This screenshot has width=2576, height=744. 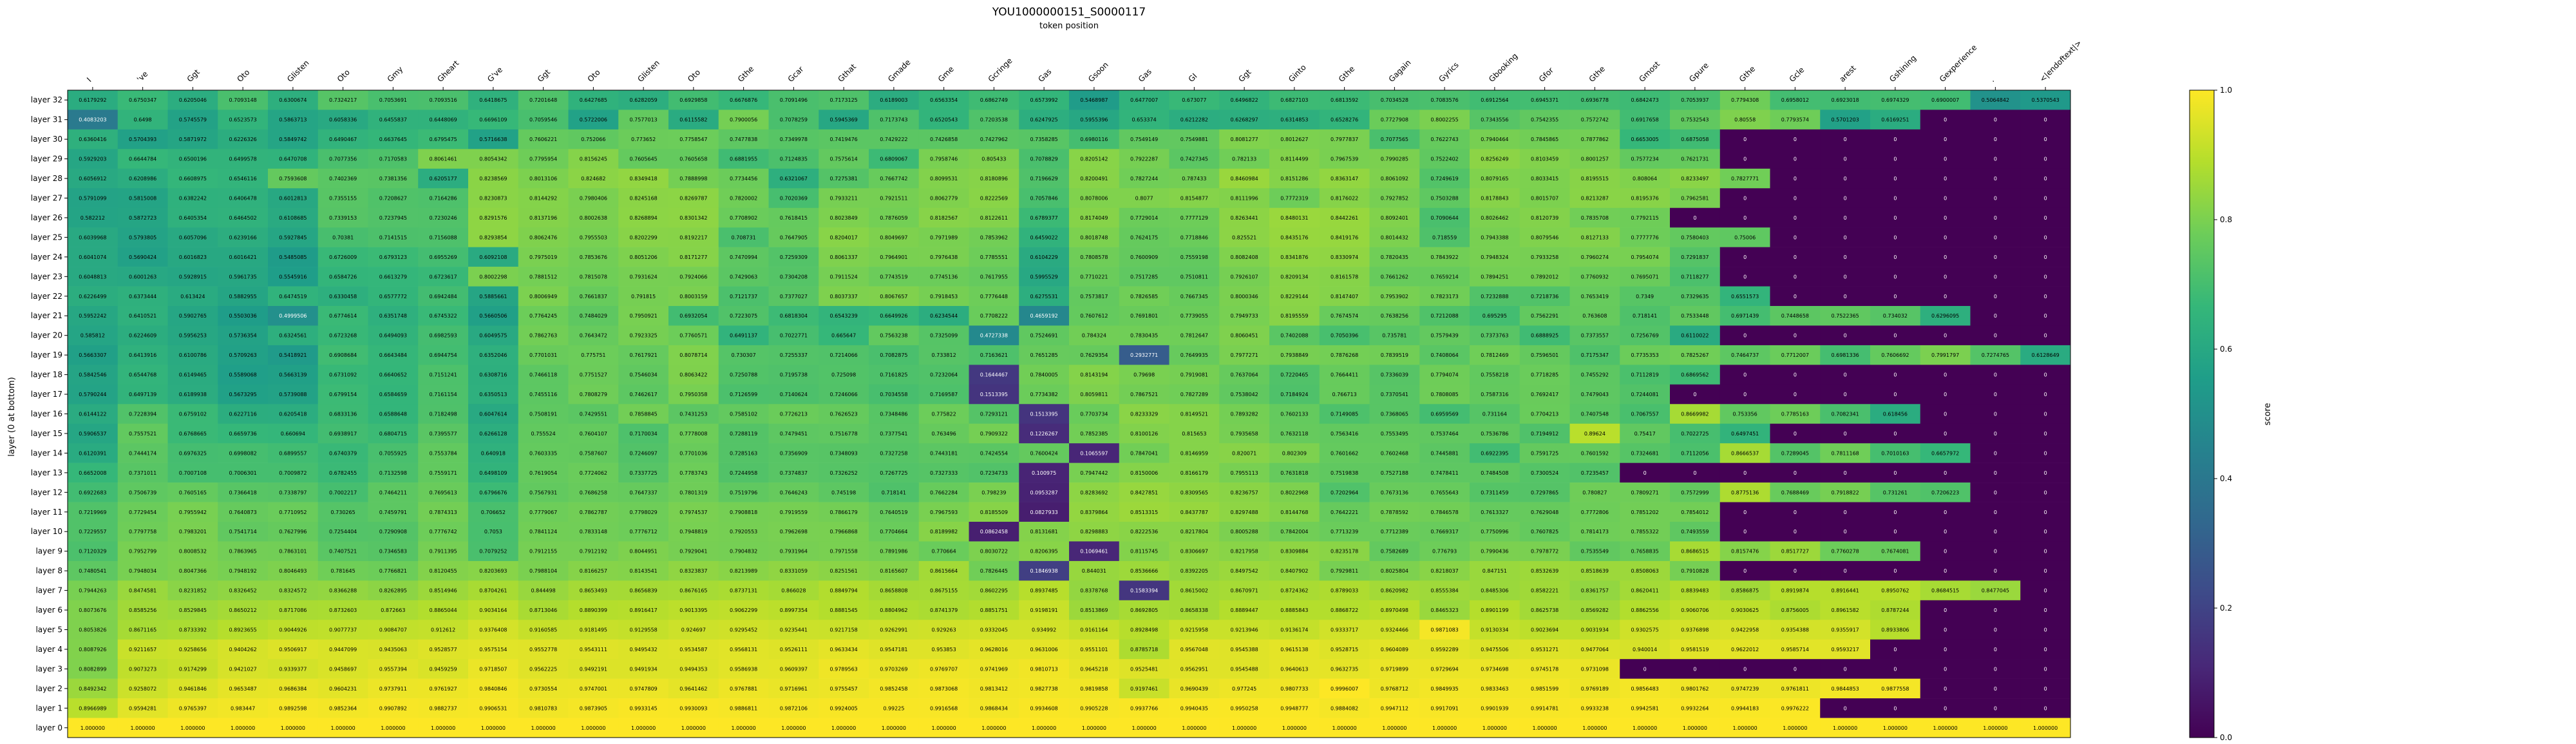 I want to click on cell-value-label: 0.7640873, so click(x=242, y=512).